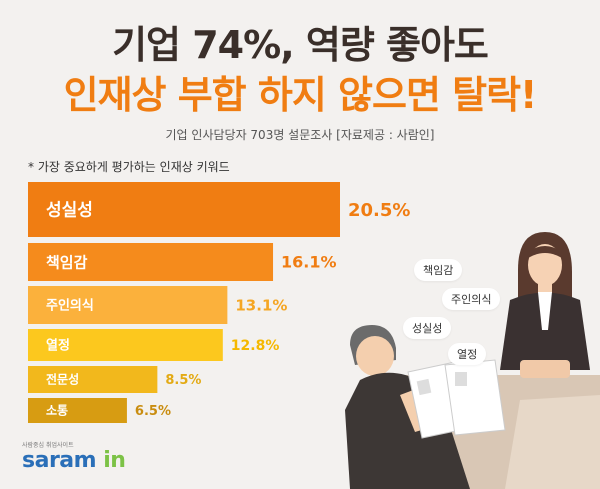 Image resolution: width=600 pixels, height=489 pixels. What do you see at coordinates (300, 45) in the screenshot?
I see `headline-line1: 기업 74%, 역량 좋아도` at bounding box center [300, 45].